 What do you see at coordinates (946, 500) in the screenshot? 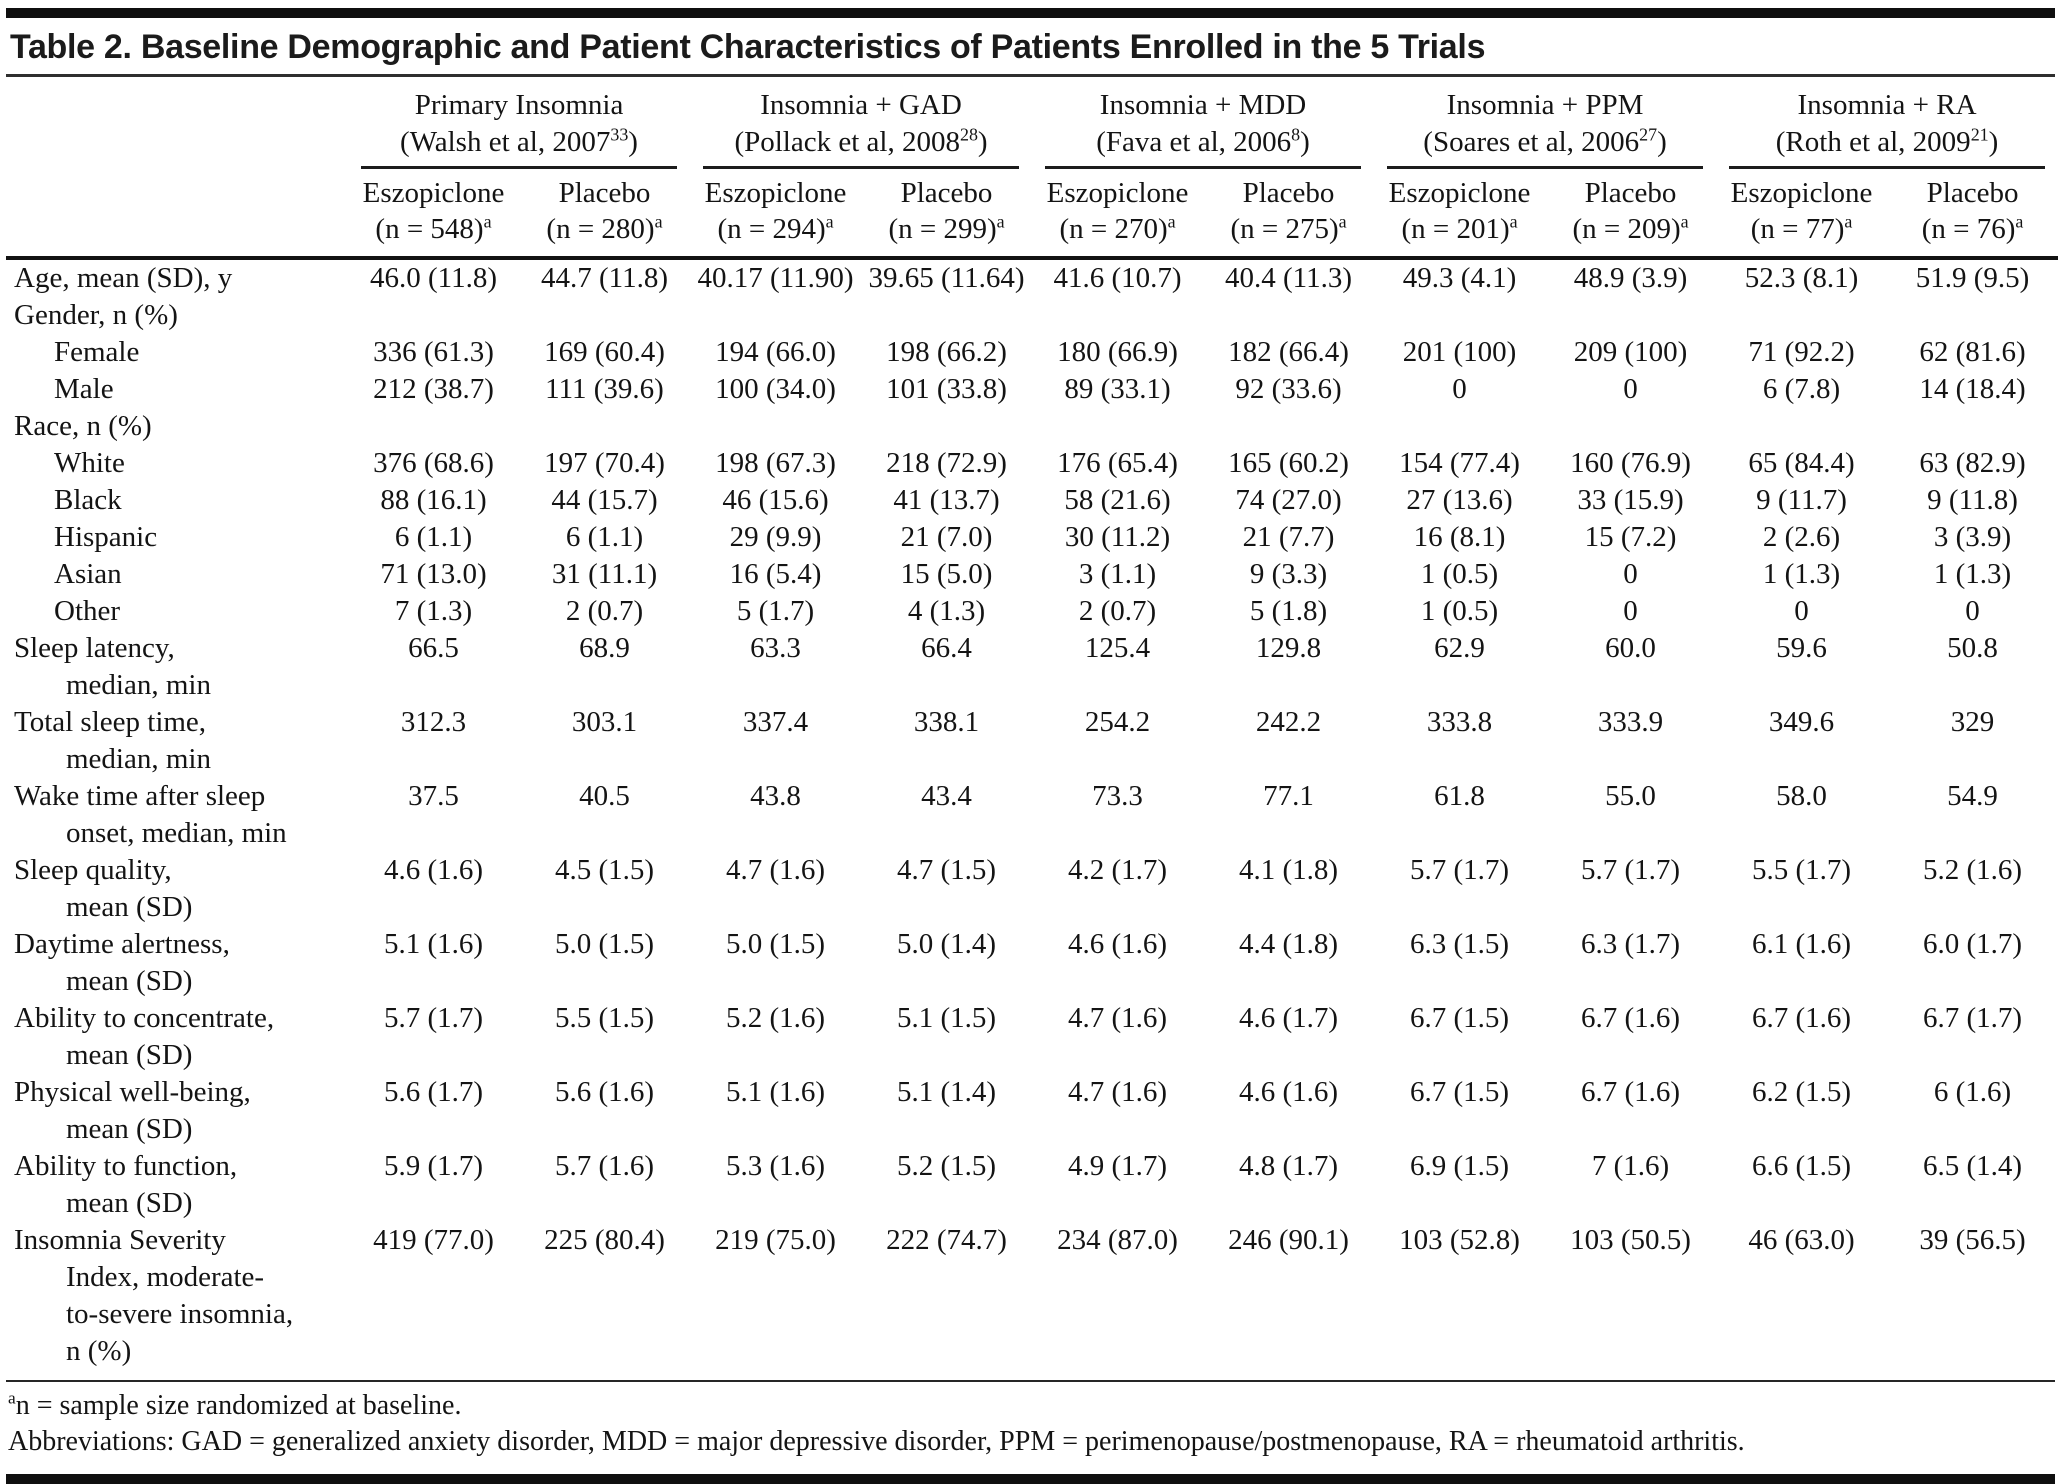
I see `table-cell: 41 (13.7)` at bounding box center [946, 500].